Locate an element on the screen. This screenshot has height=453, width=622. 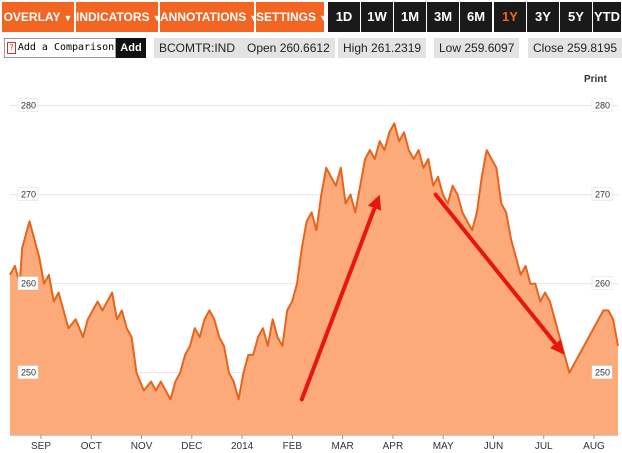
y-tick-label-right: 270 is located at coordinates (602, 195).